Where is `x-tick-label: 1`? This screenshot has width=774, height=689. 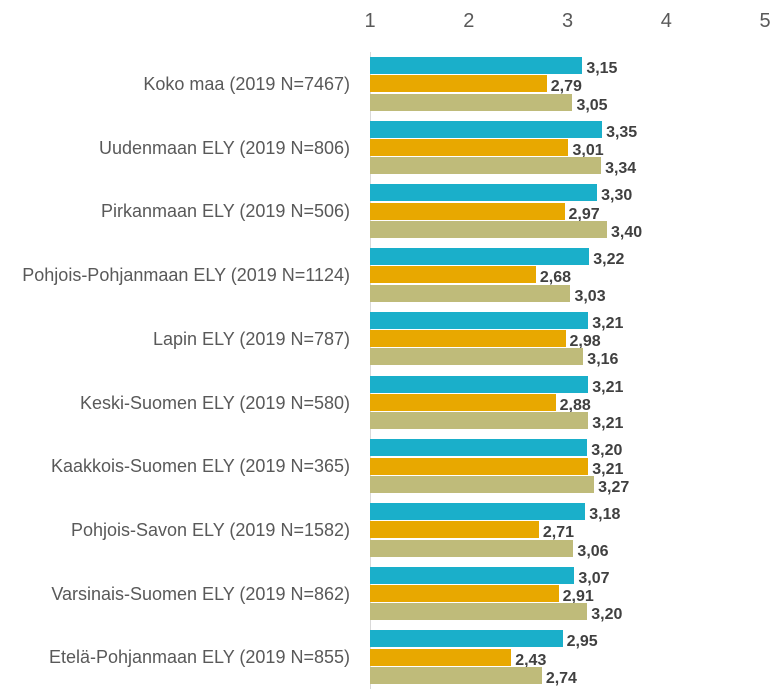 x-tick-label: 1 is located at coordinates (370, 21).